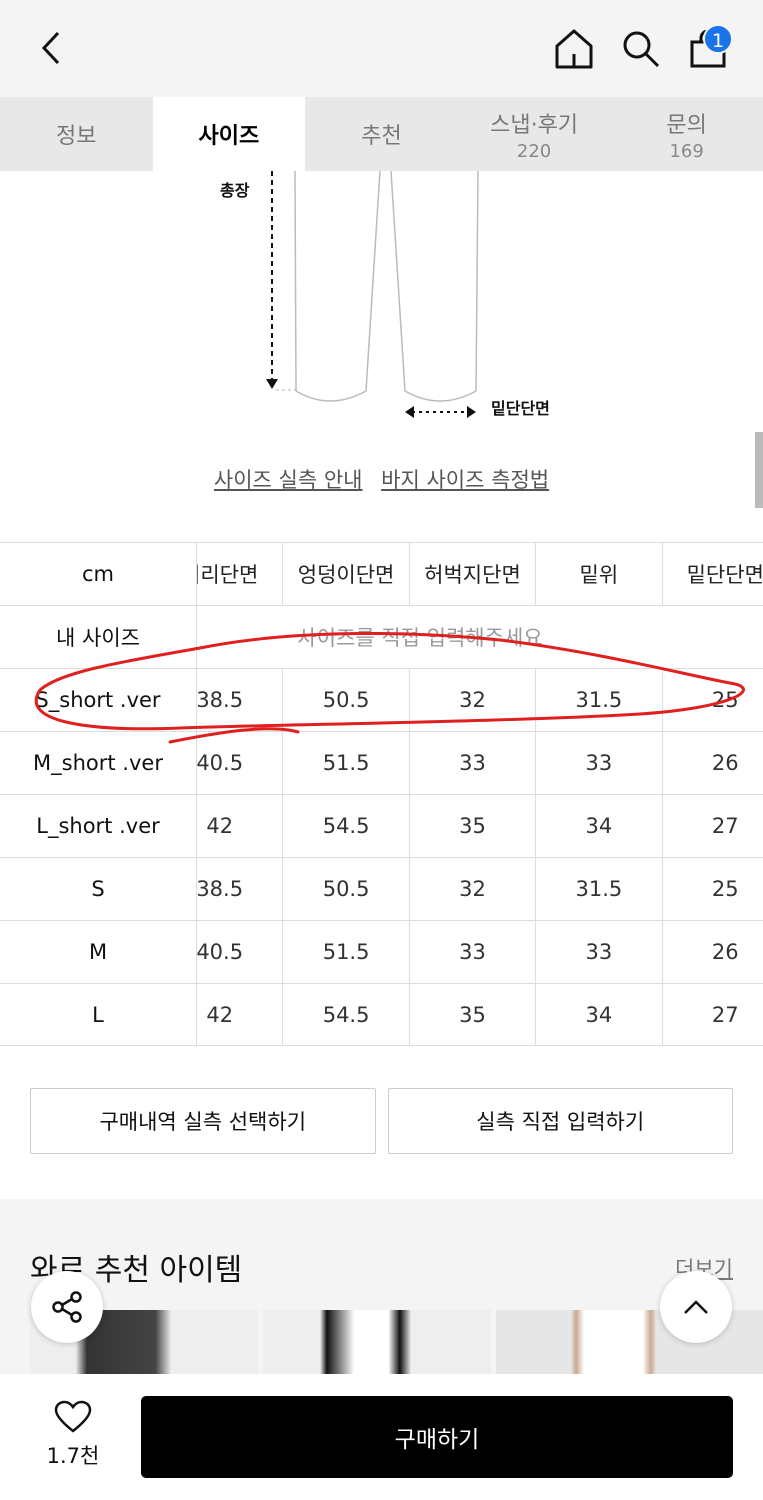  What do you see at coordinates (473, 574) in the screenshot?
I see `column-header: 허벅지단면` at bounding box center [473, 574].